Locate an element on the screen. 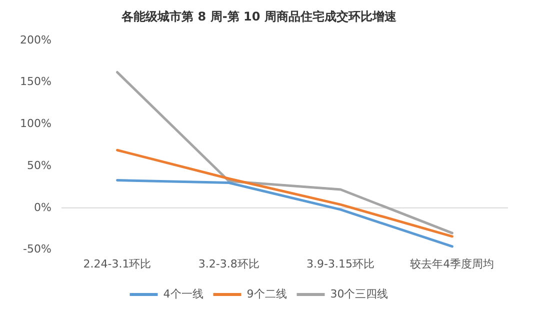 The width and height of the screenshot is (538, 314). y-tick-label: 100% is located at coordinates (36, 123).